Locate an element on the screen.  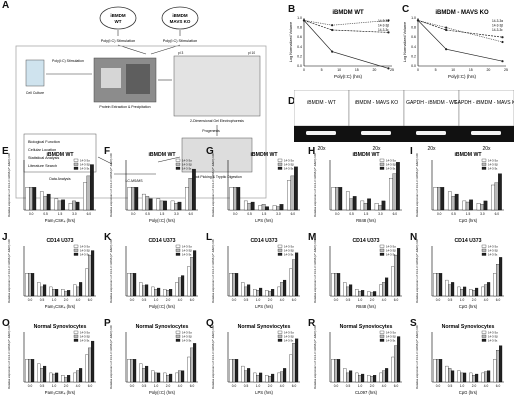
bar-tick-11-1: 0.5 is located at coordinates (144, 386).